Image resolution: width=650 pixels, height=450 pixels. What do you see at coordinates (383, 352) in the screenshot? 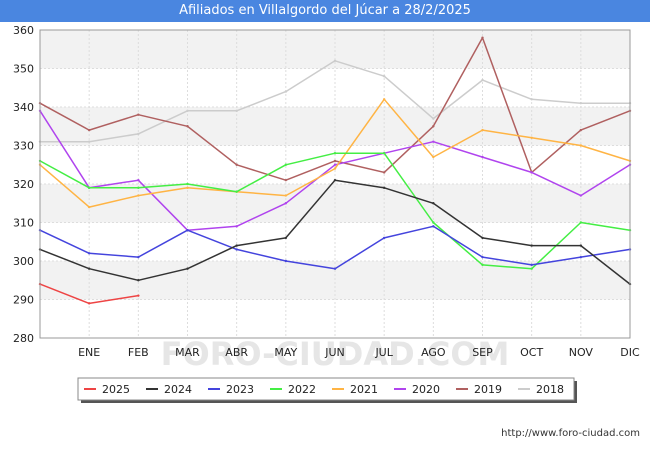
I see `x-tick-label: JUL` at bounding box center [383, 352].